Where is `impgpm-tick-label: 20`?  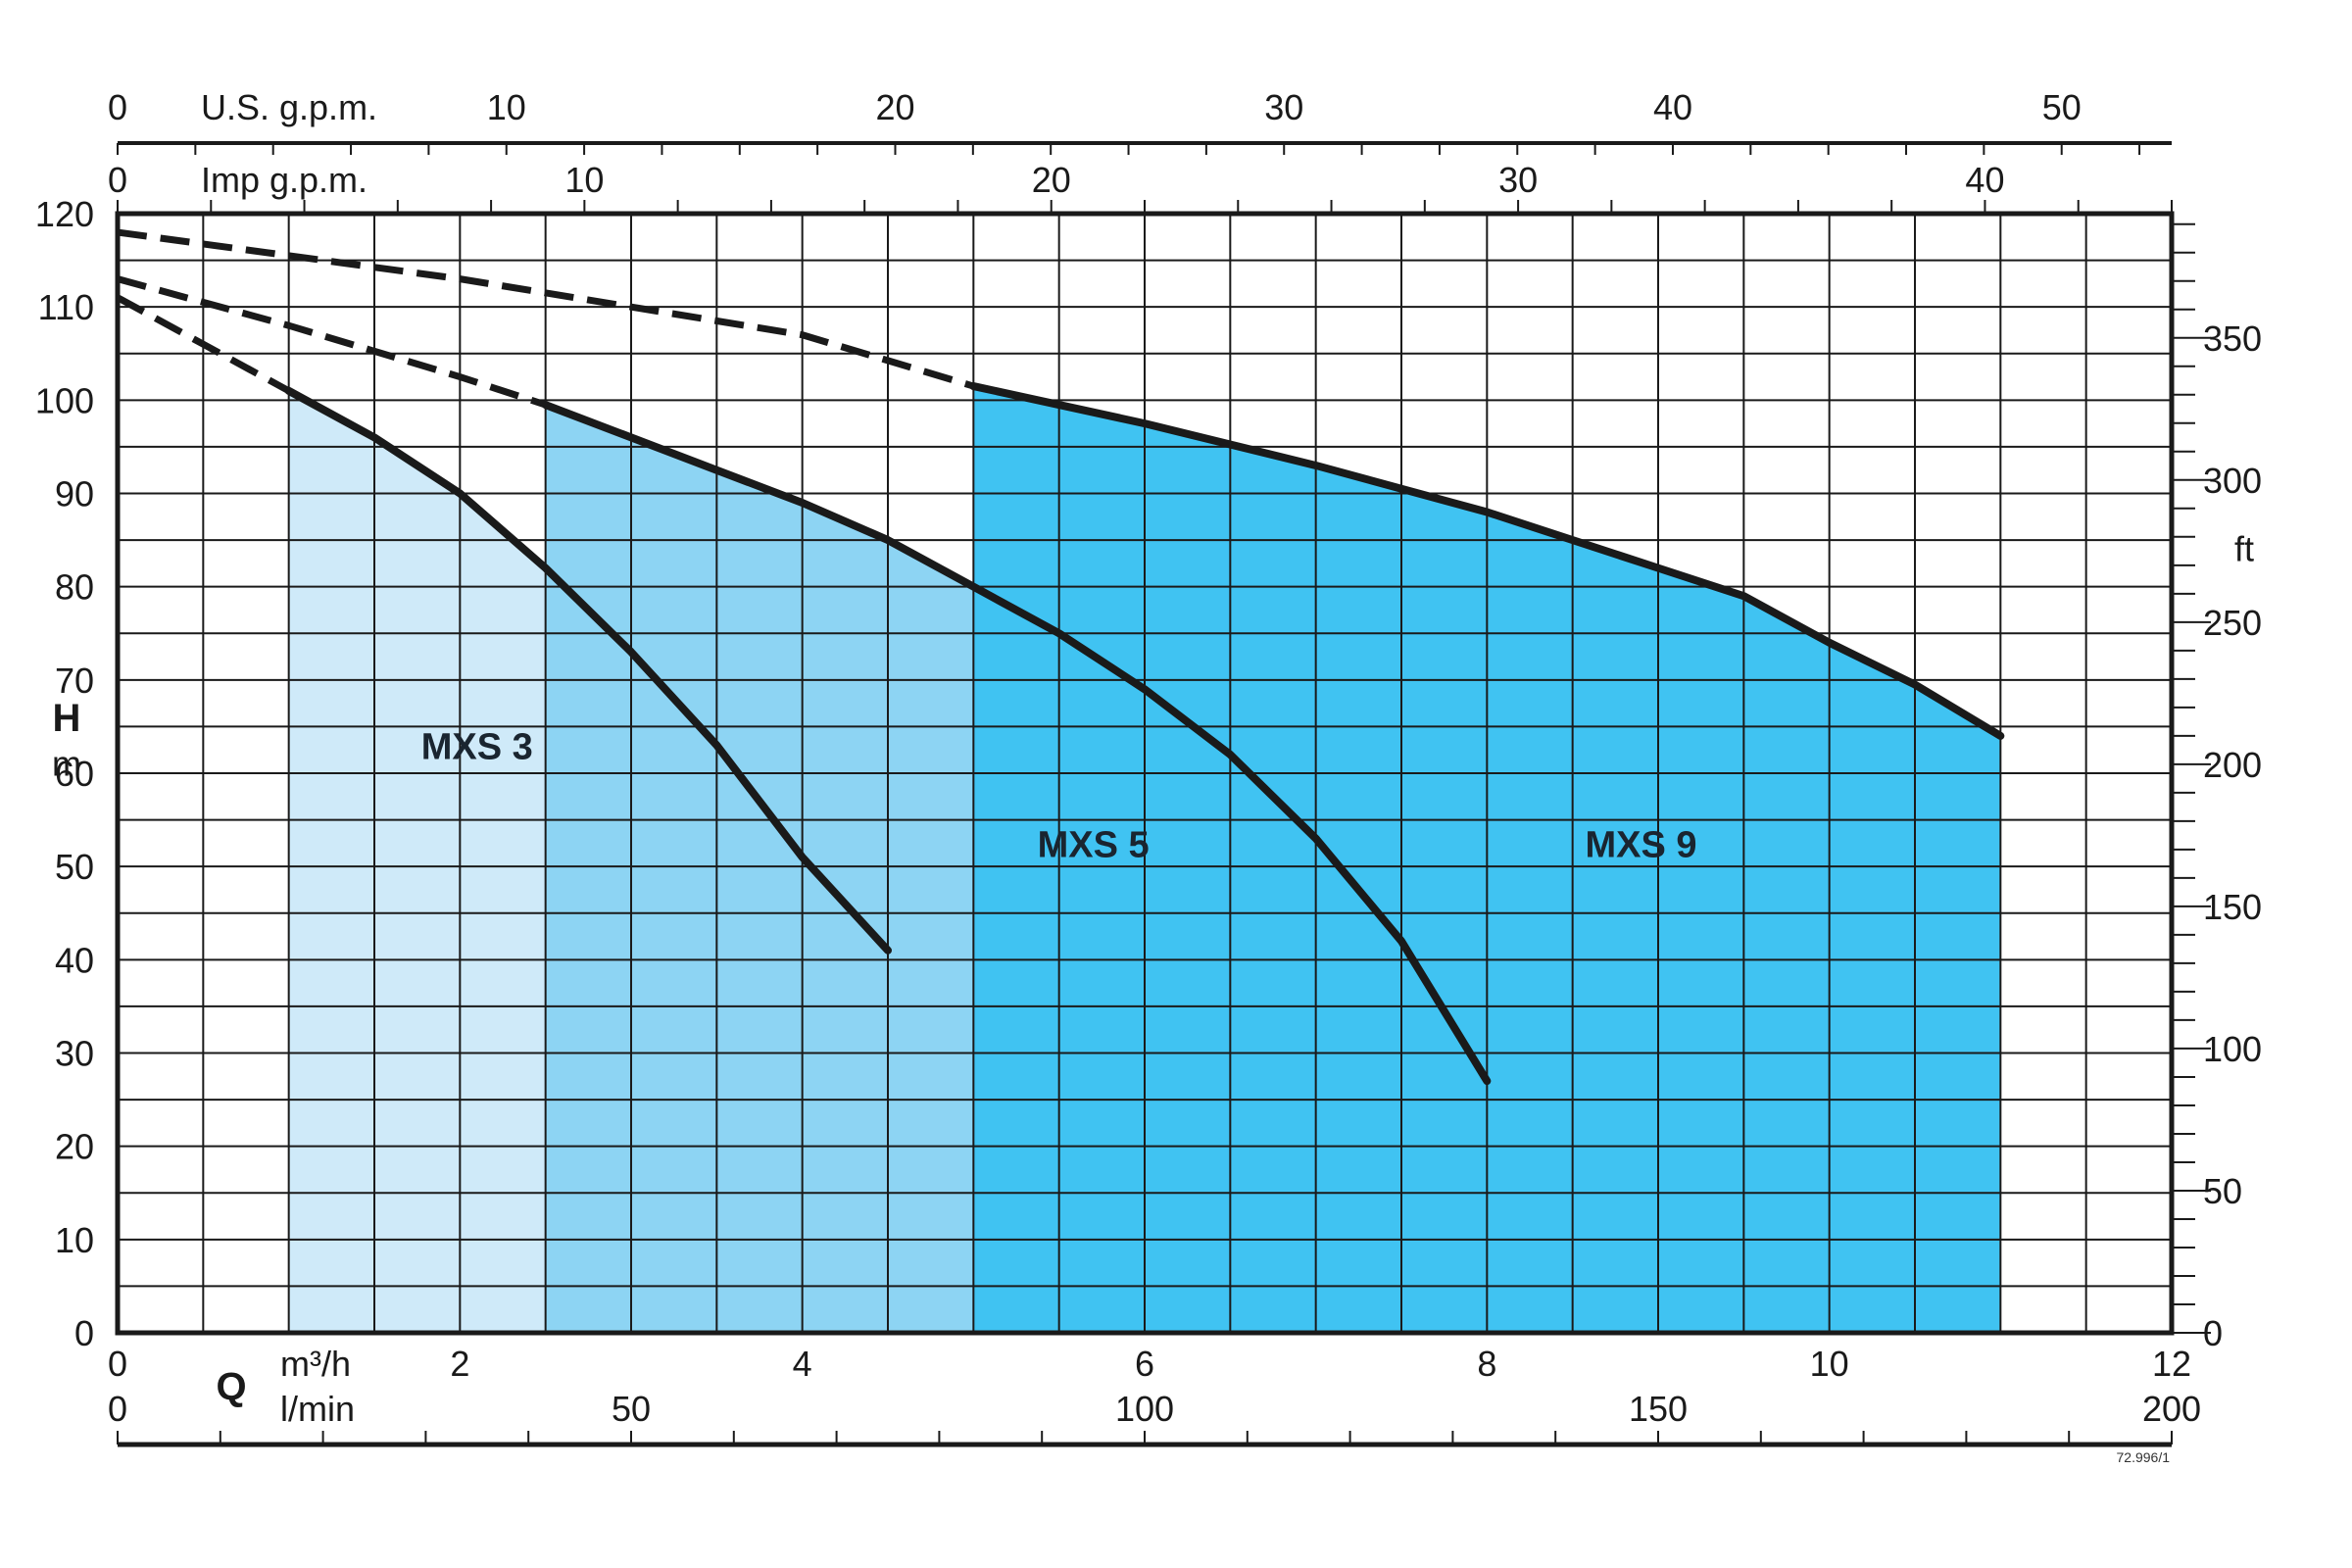 impgpm-tick-label: 20 is located at coordinates (1051, 180).